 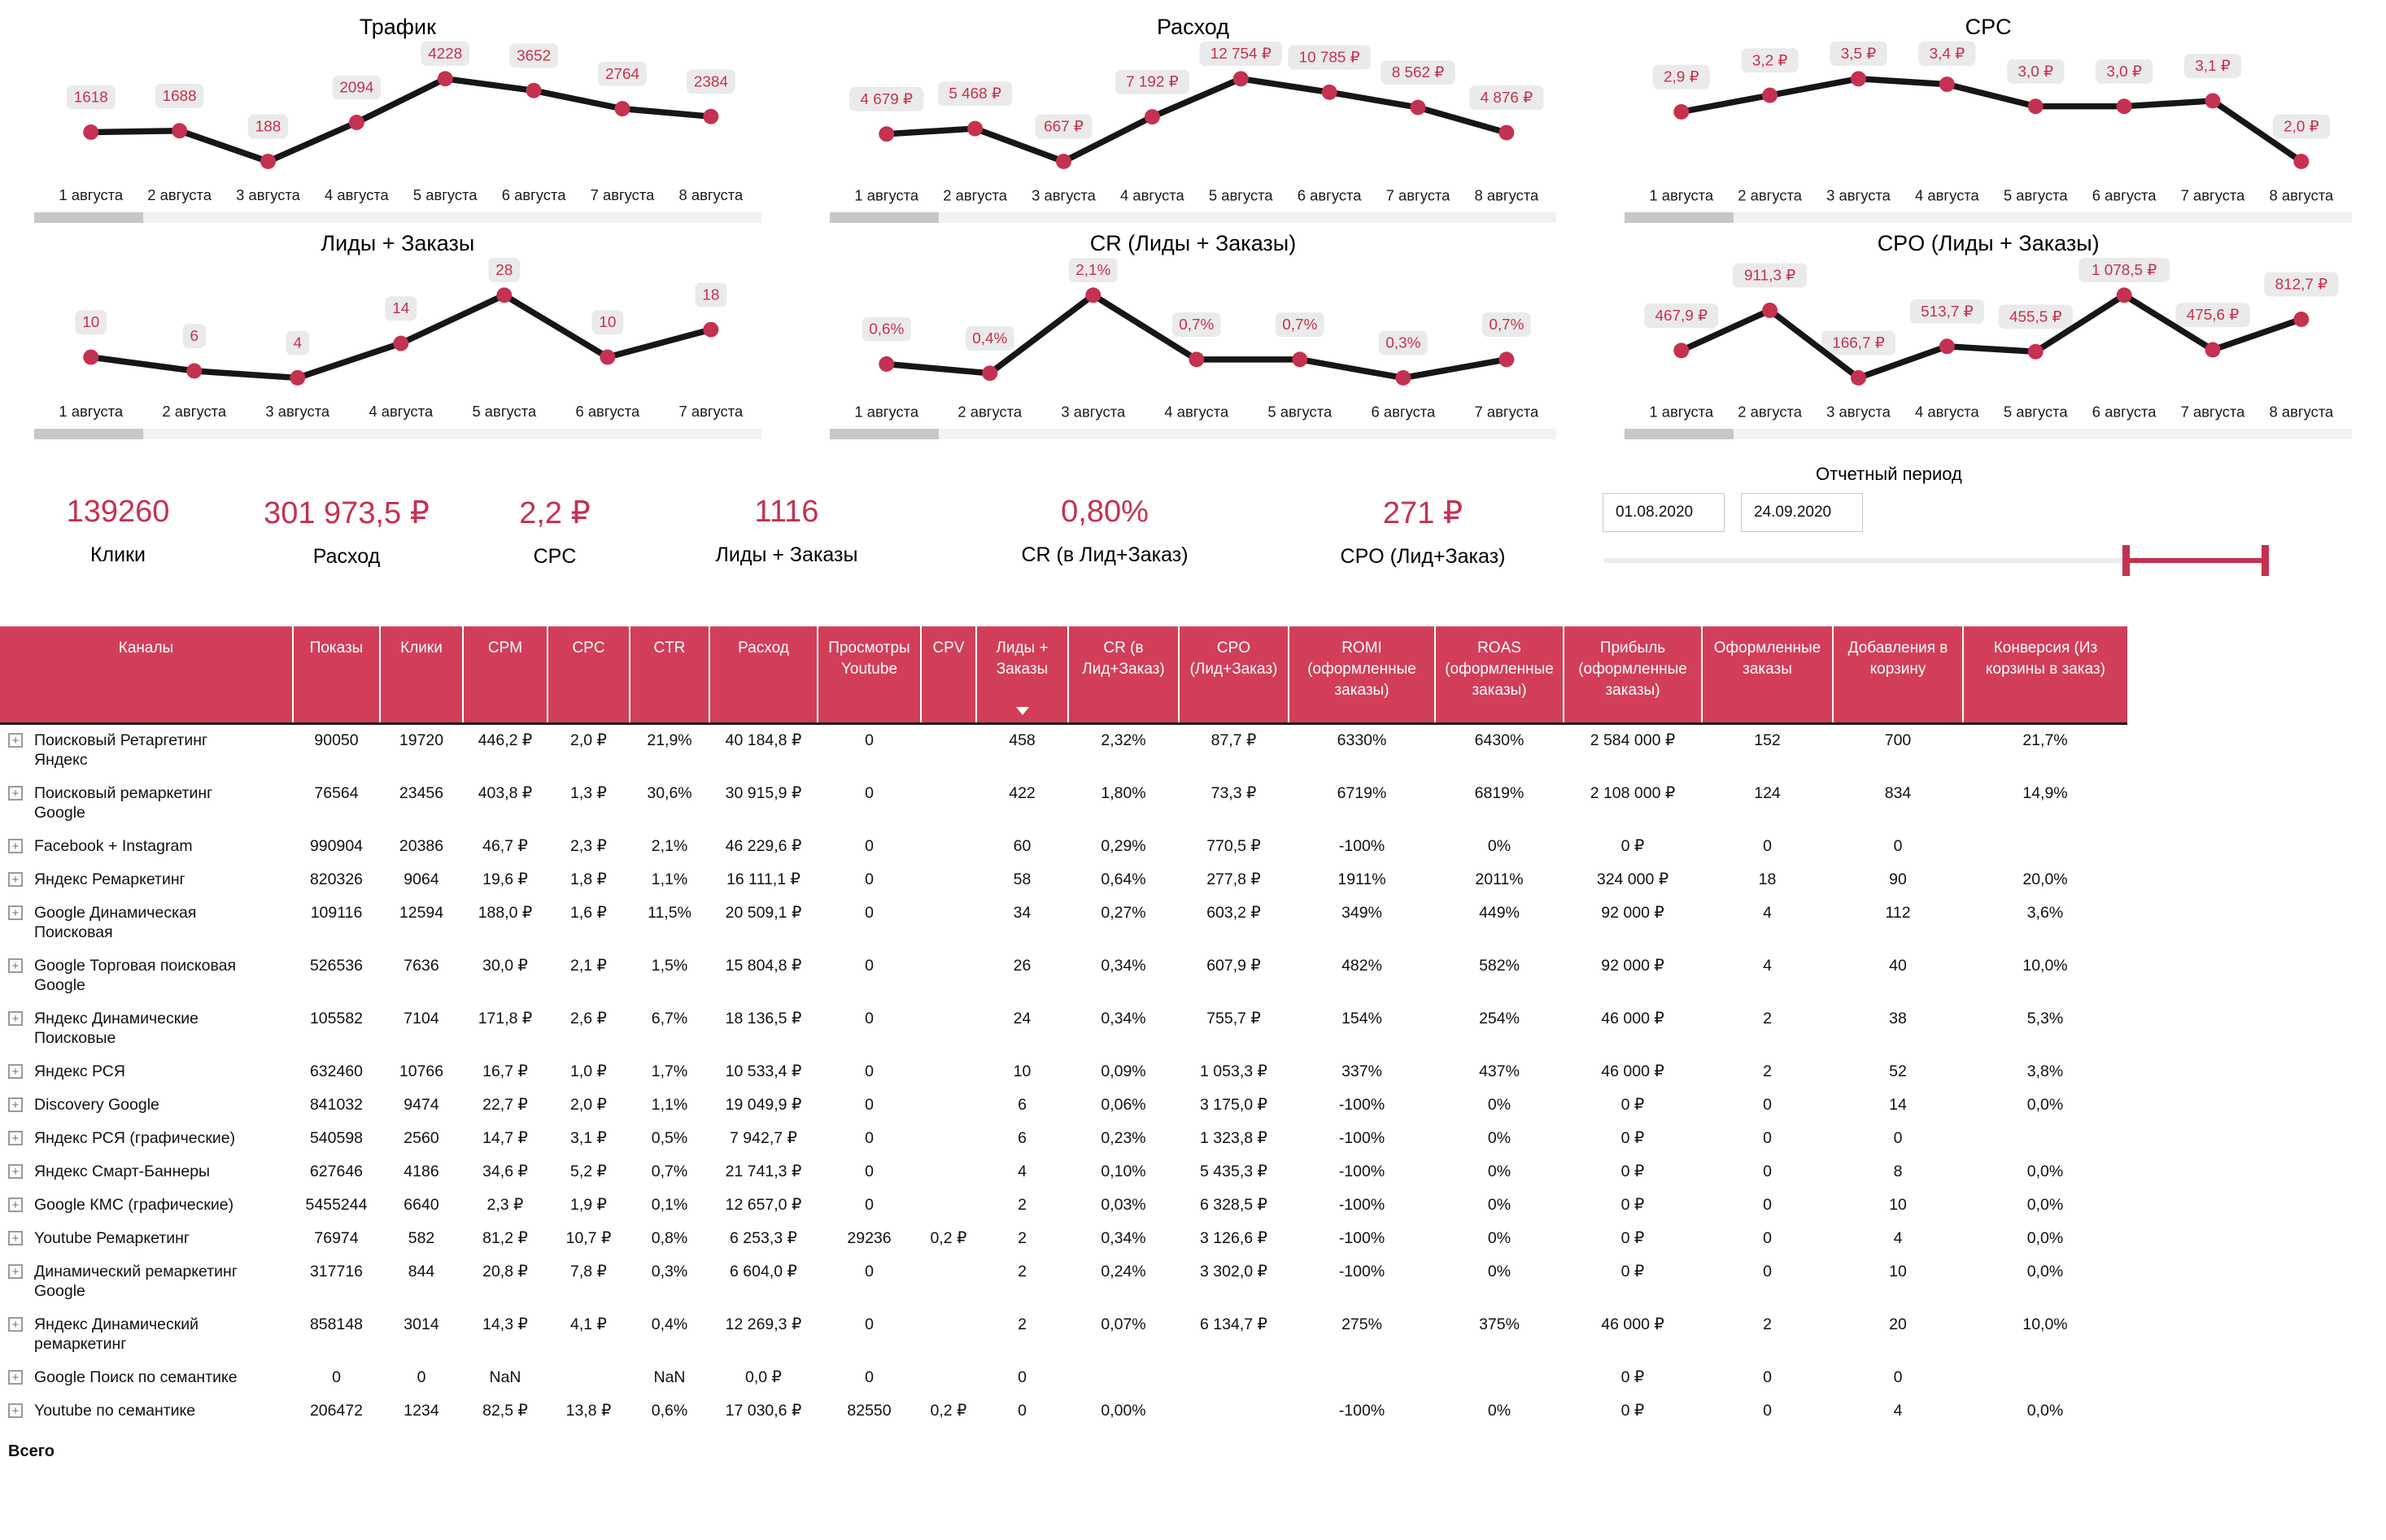 I want to click on column-header-4: CPC, so click(x=589, y=676).